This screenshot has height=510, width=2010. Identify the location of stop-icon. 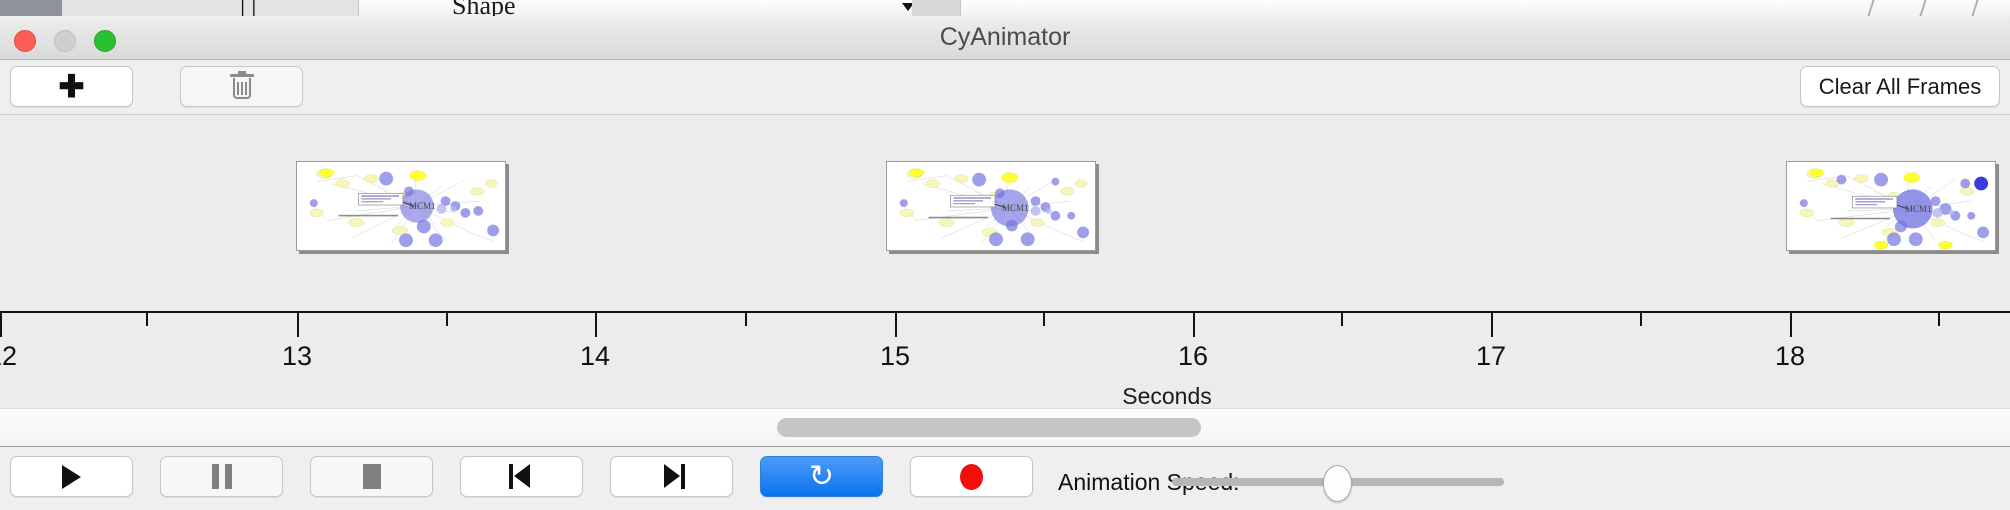
(371, 476).